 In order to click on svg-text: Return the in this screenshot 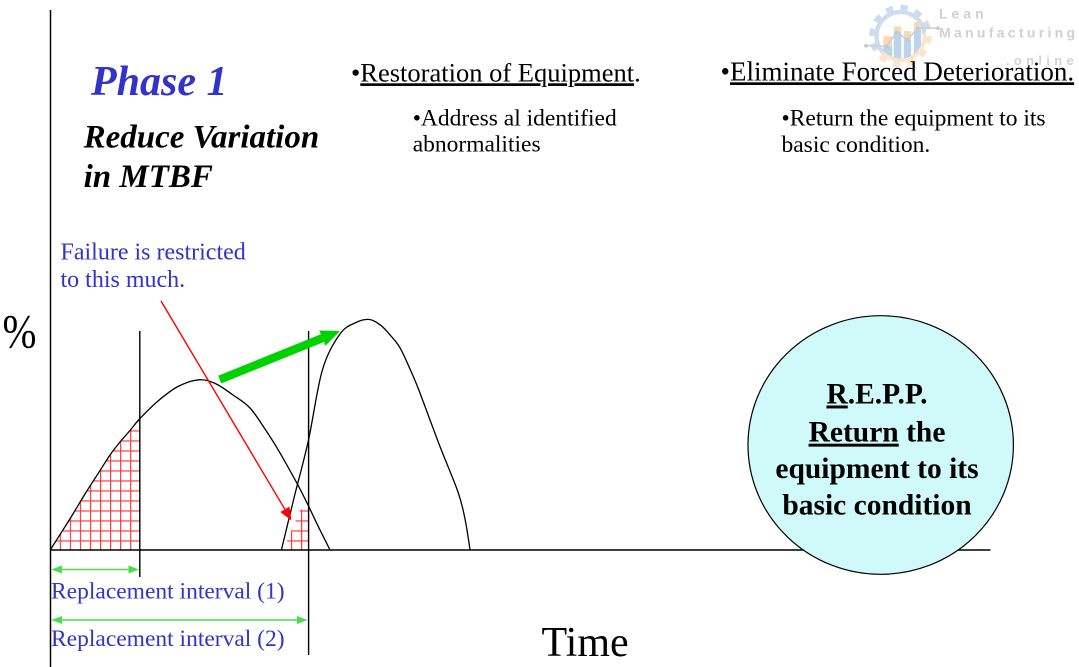, I will do `click(877, 433)`.